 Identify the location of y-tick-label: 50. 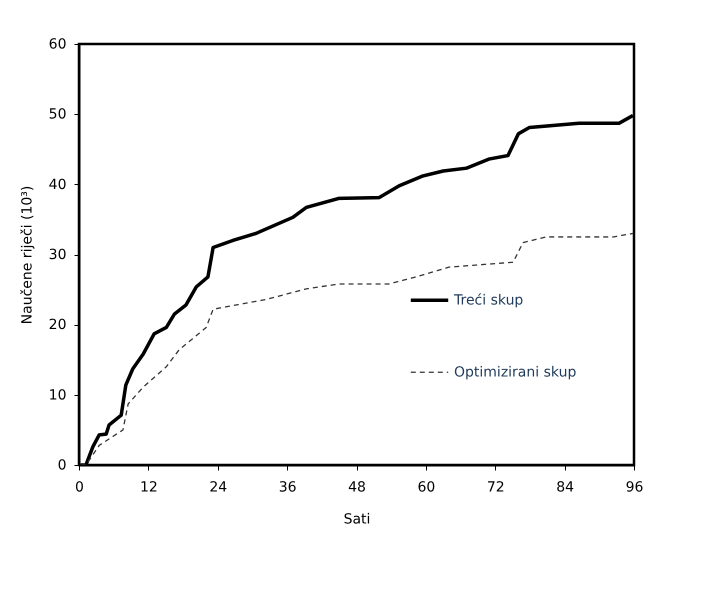
(57, 114).